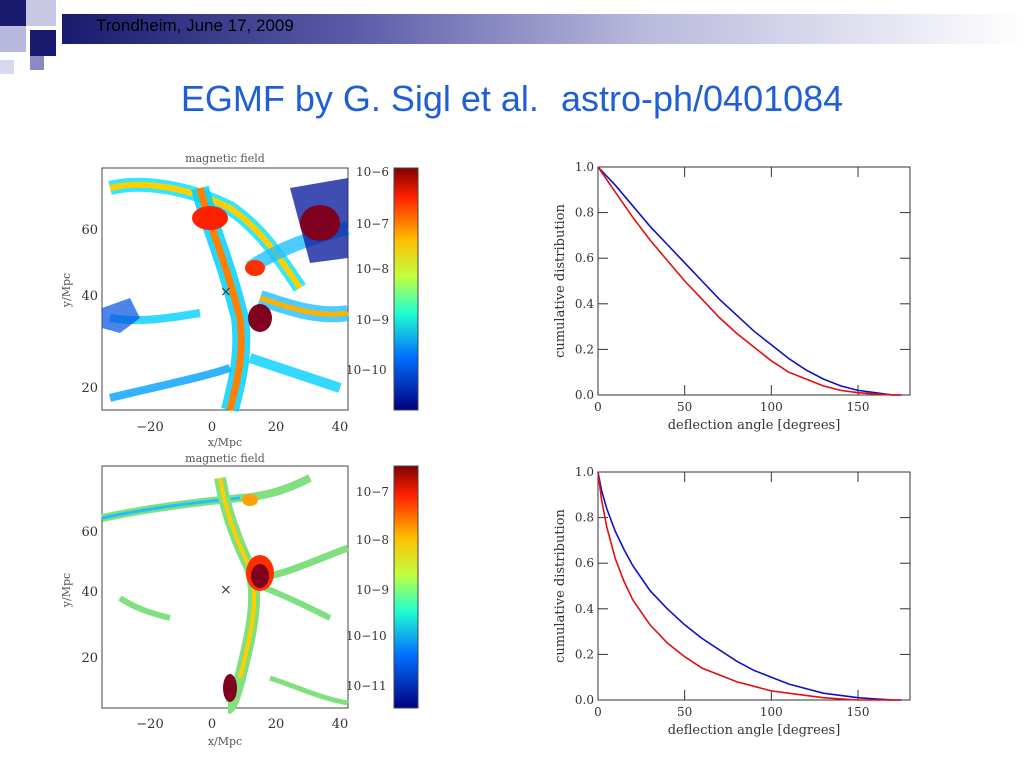 The height and width of the screenshot is (768, 1024). What do you see at coordinates (359, 98) in the screenshot?
I see `slide-title-part1: EGMF by G. Sigl et al.` at bounding box center [359, 98].